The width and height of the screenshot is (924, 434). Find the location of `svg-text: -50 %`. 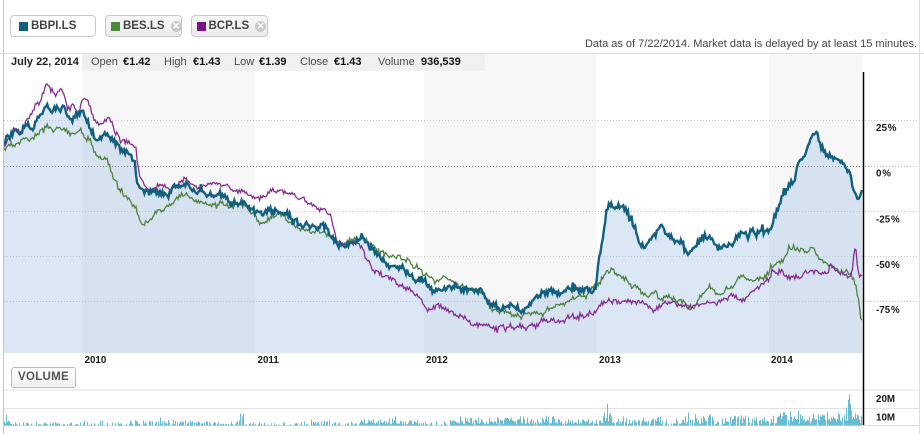

svg-text: -50 % is located at coordinates (888, 265).